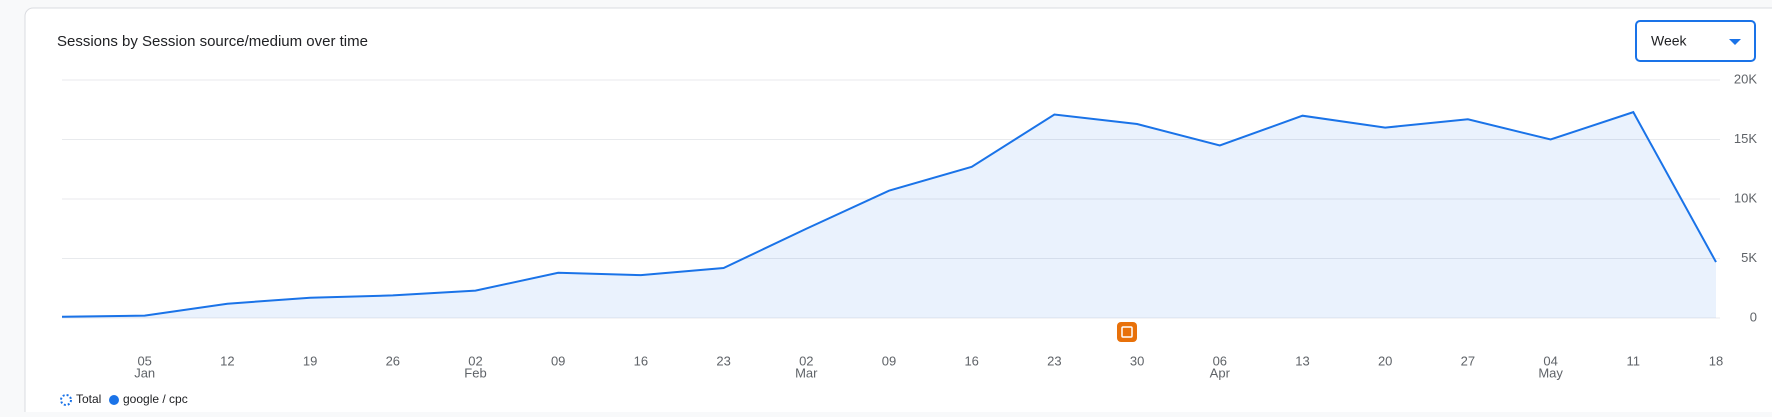  I want to click on dropdown-box, so click(1695, 41).